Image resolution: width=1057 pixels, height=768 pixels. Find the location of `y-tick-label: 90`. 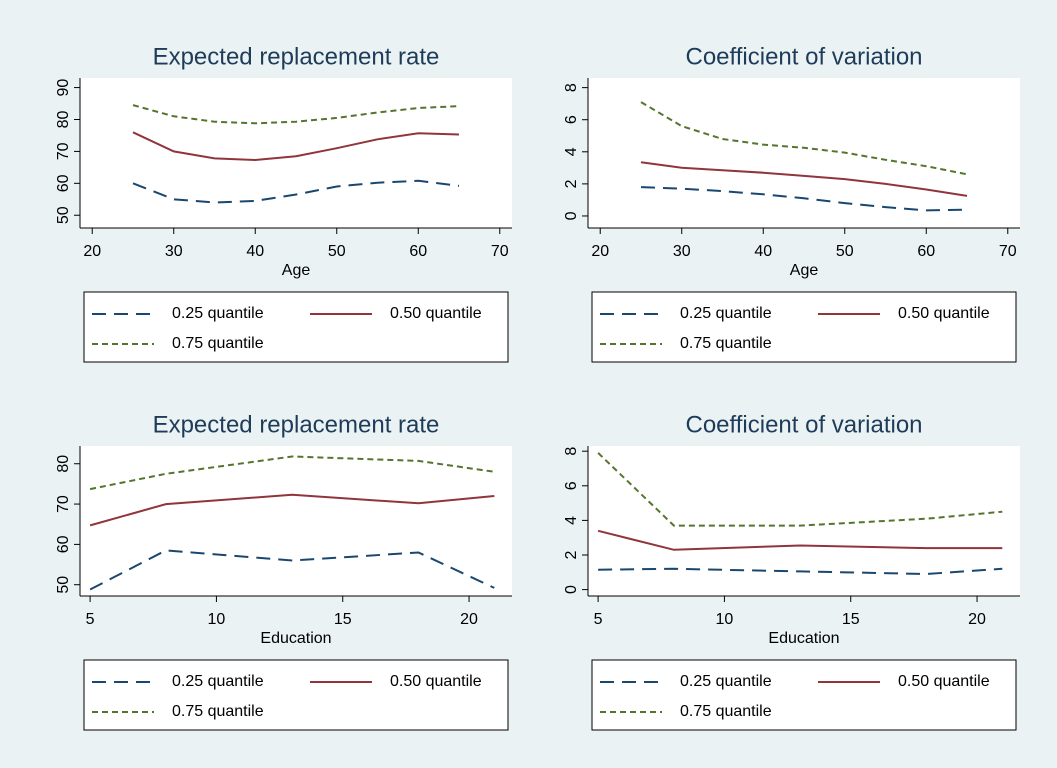

y-tick-label: 90 is located at coordinates (63, 88).